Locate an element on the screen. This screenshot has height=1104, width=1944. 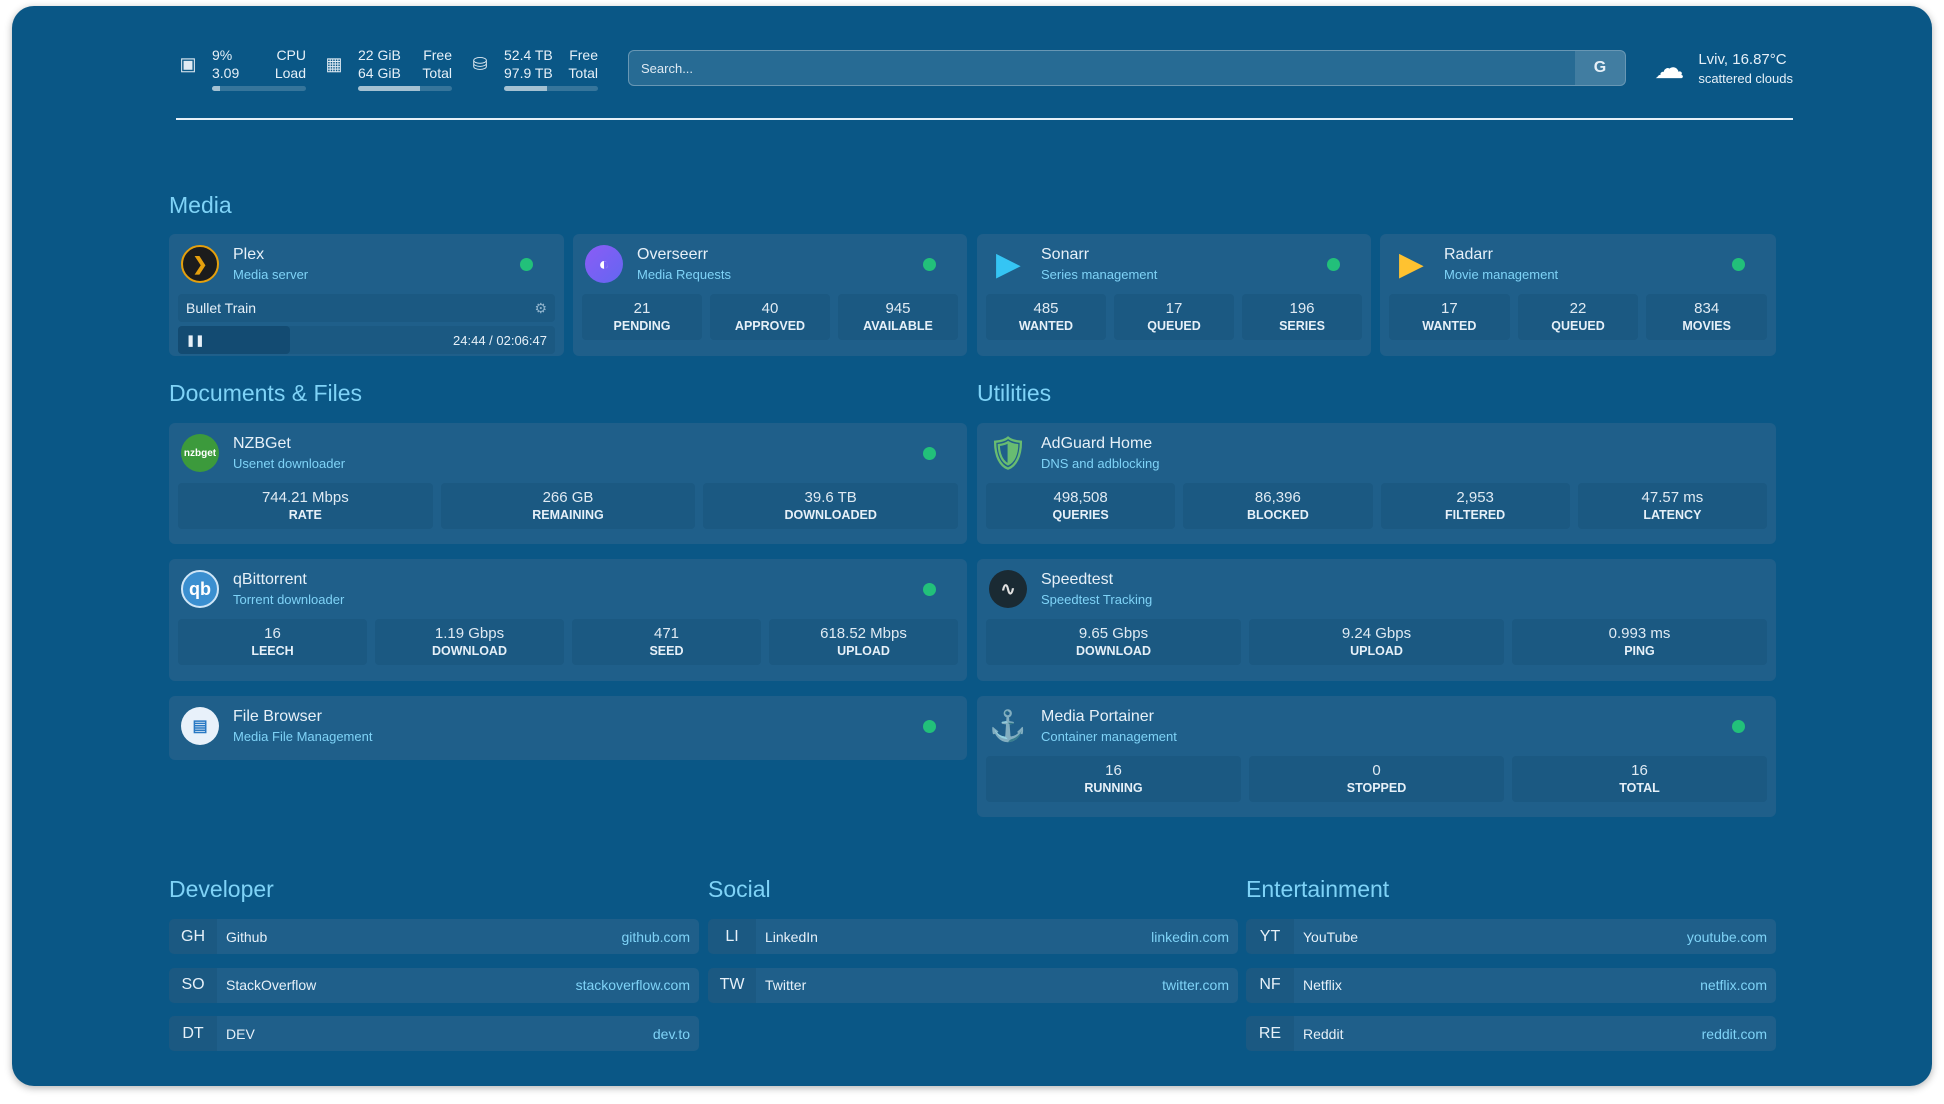
service-name: qBittorrent is located at coordinates (270, 579).